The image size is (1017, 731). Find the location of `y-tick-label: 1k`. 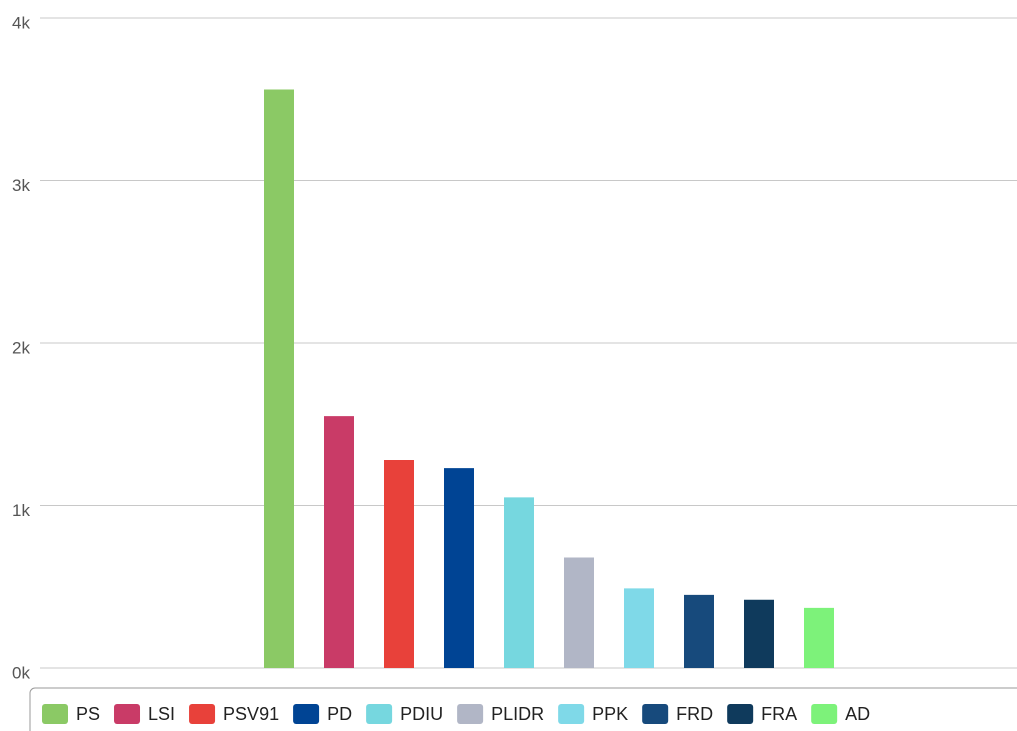

y-tick-label: 1k is located at coordinates (21, 510).